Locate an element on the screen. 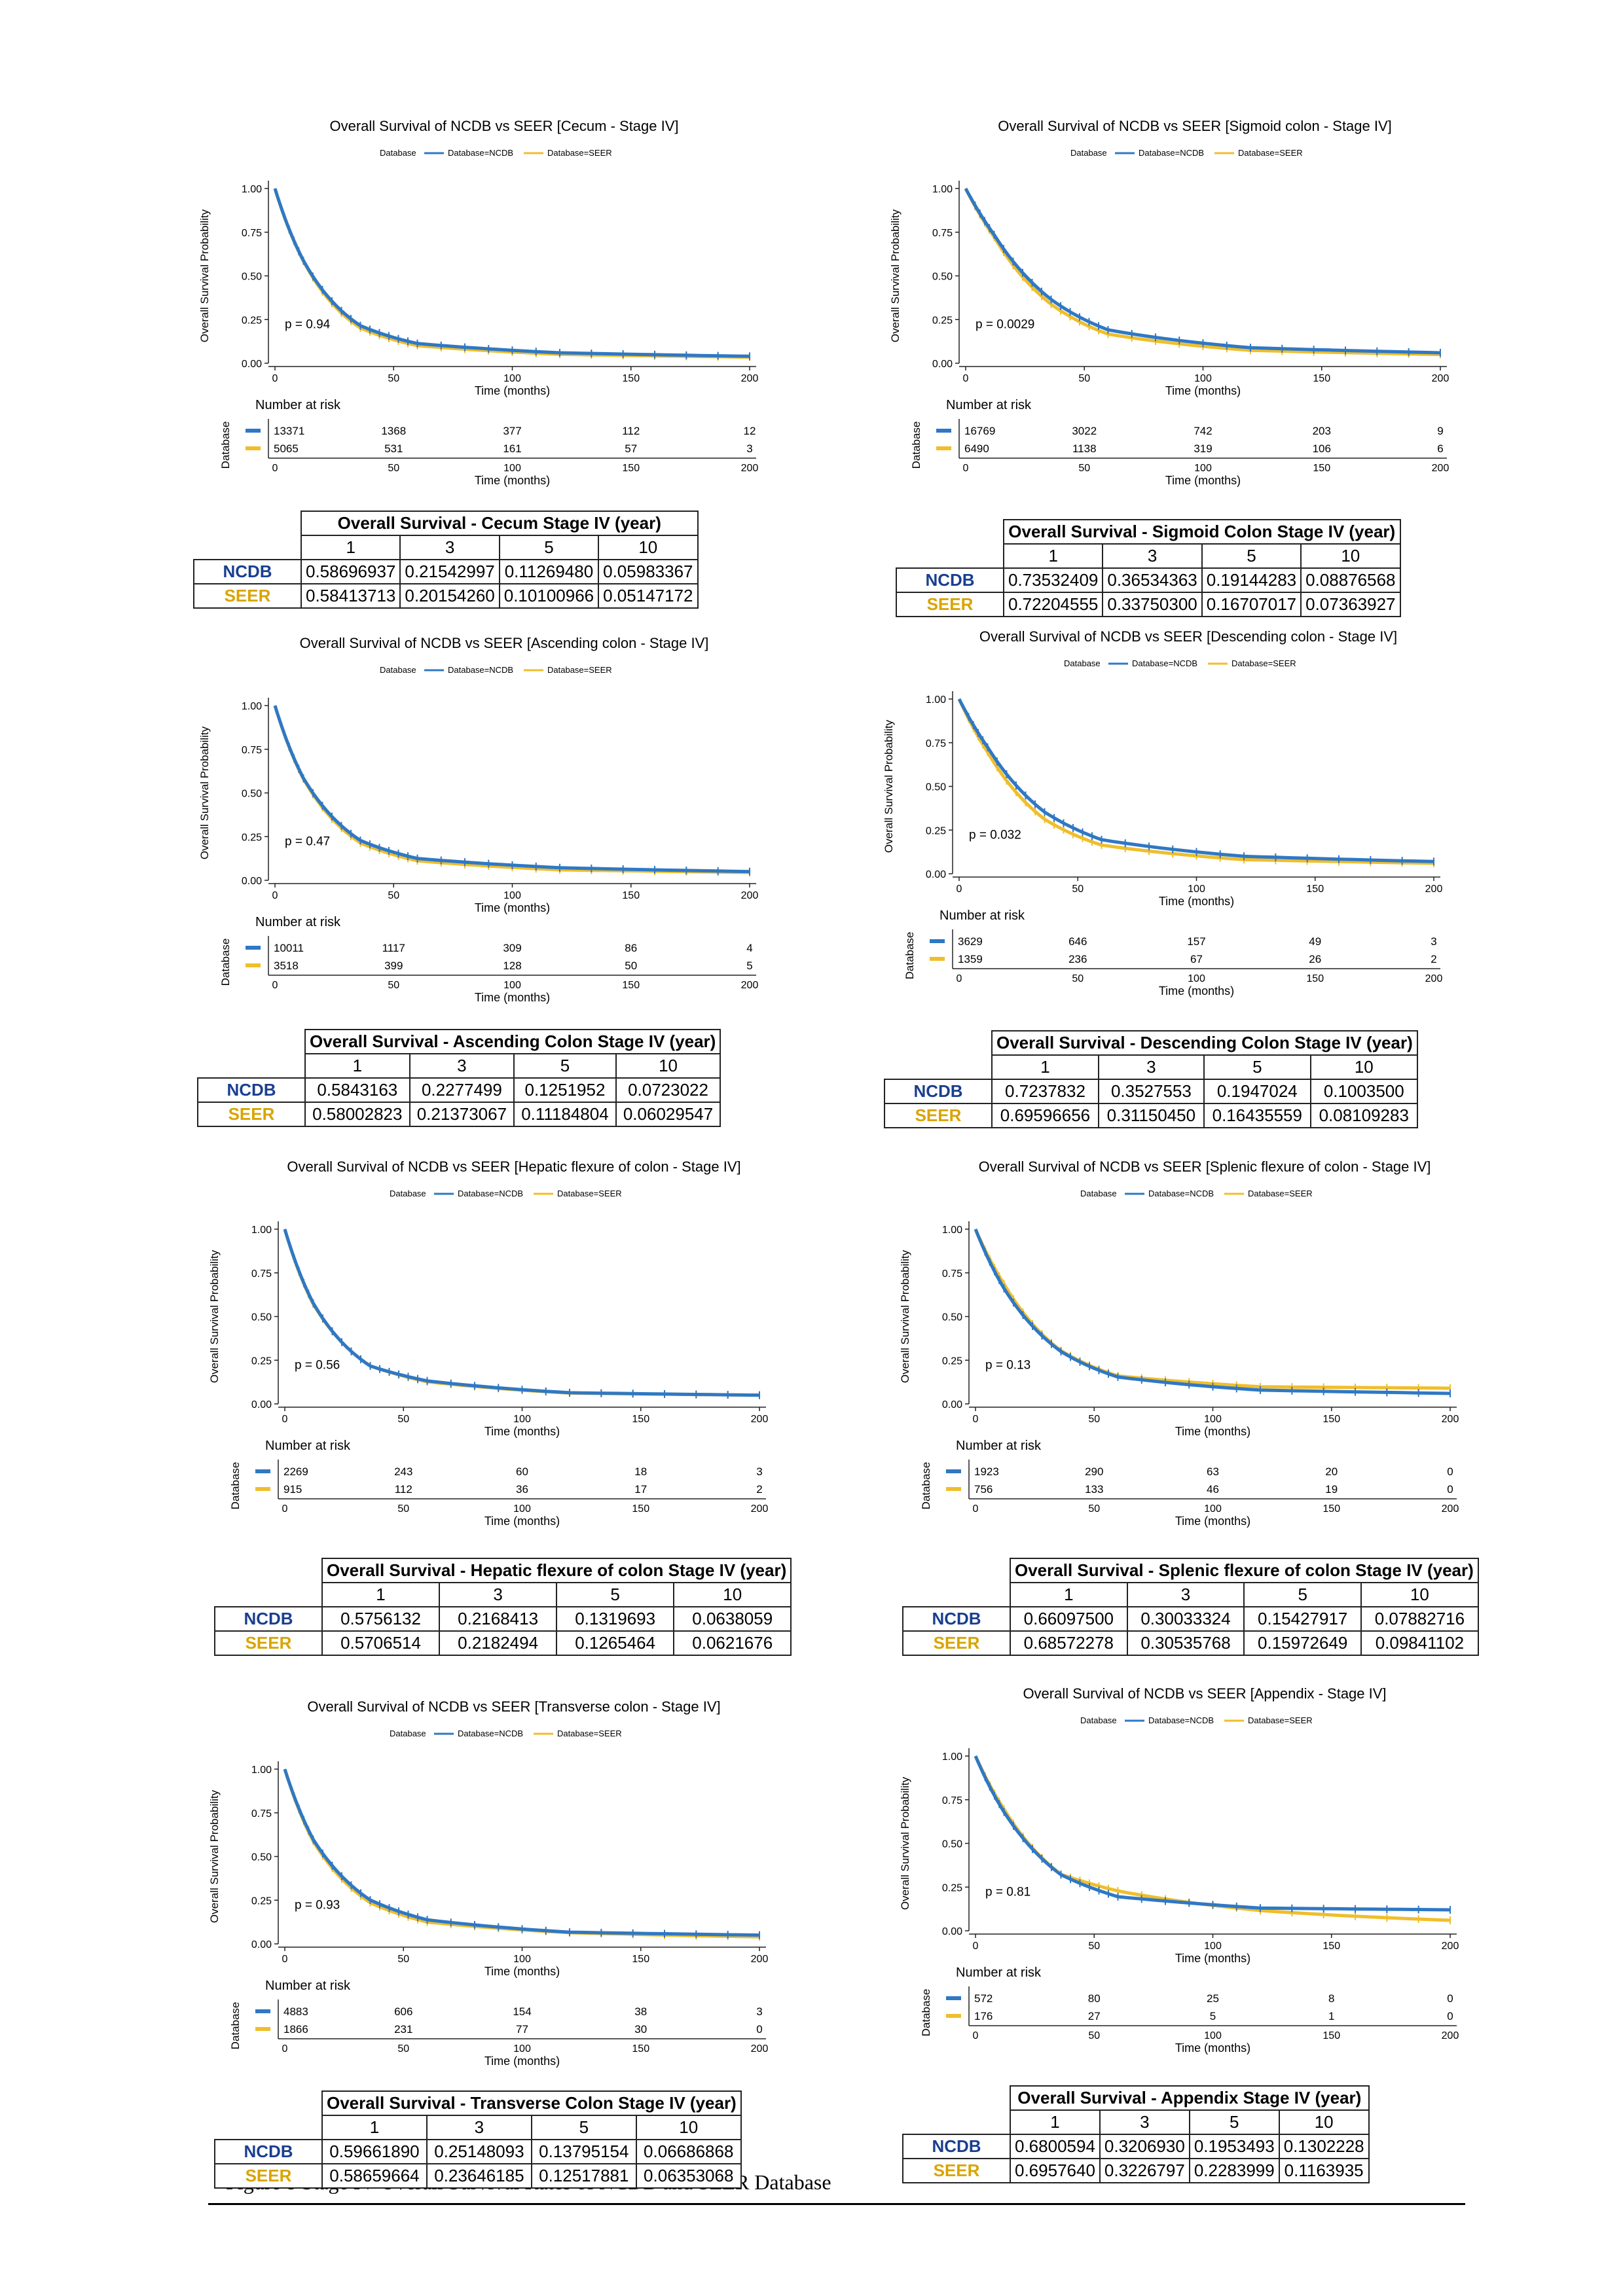 Image resolution: width=1623 pixels, height=2296 pixels. table-year-header: 10 is located at coordinates (1363, 1067).